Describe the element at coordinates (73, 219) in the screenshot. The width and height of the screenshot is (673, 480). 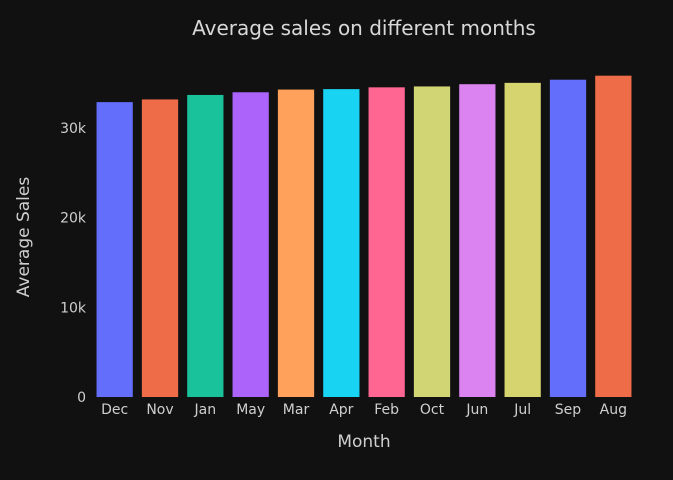
I see `y-tick-label-2: 20k` at that location.